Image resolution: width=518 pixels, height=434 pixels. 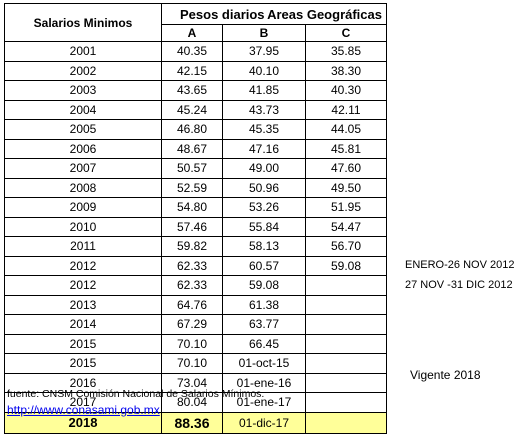 What do you see at coordinates (192, 70) in the screenshot?
I see `value-a-cell: 42.15` at bounding box center [192, 70].